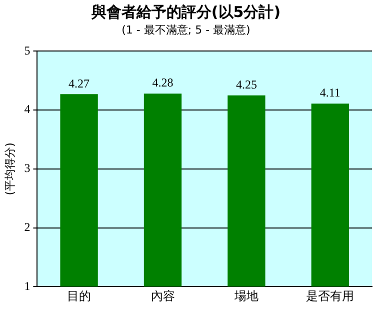  Describe the element at coordinates (79, 295) in the screenshot. I see `x-tick-label: 目的` at that location.